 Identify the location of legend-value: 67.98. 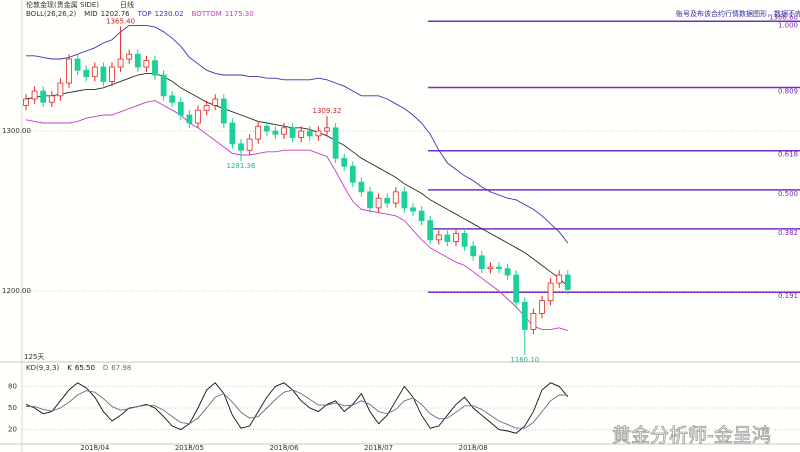
(121, 368).